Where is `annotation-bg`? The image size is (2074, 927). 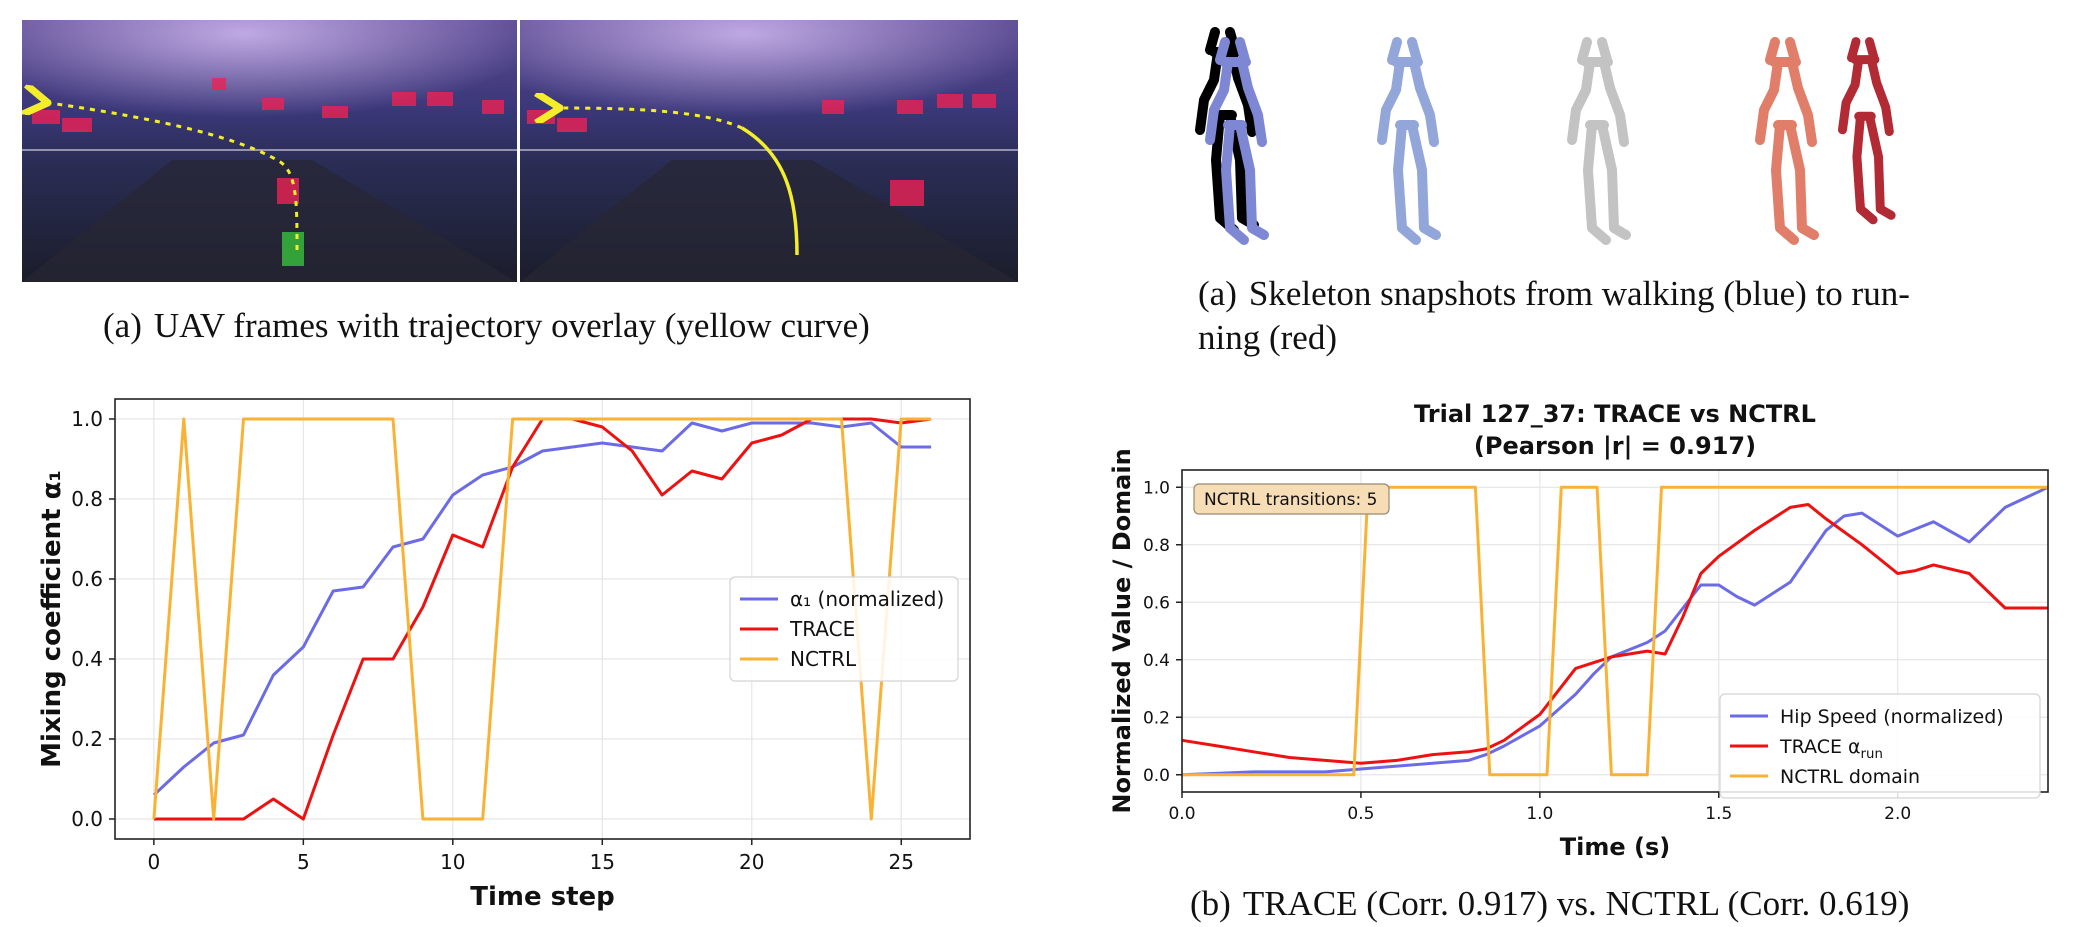 annotation-bg is located at coordinates (1291, 499).